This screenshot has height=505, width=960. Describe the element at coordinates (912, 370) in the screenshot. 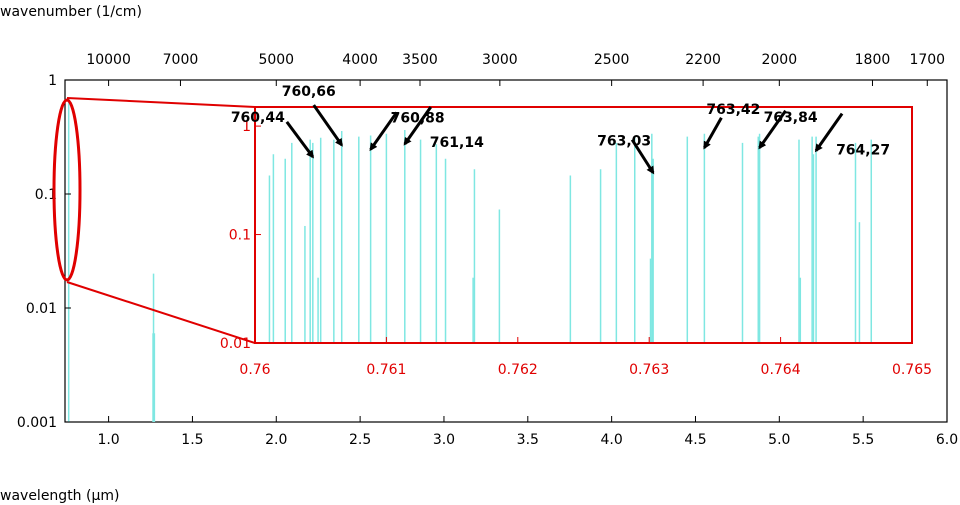

I see `inset-x-tick-label: 0.765` at that location.